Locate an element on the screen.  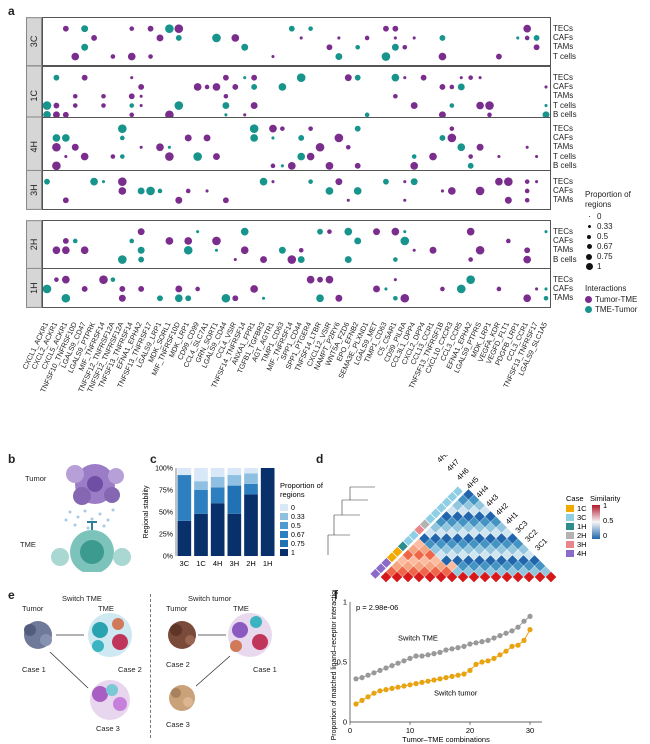
legend-label: 0.5 is located at coordinates (296, 526).